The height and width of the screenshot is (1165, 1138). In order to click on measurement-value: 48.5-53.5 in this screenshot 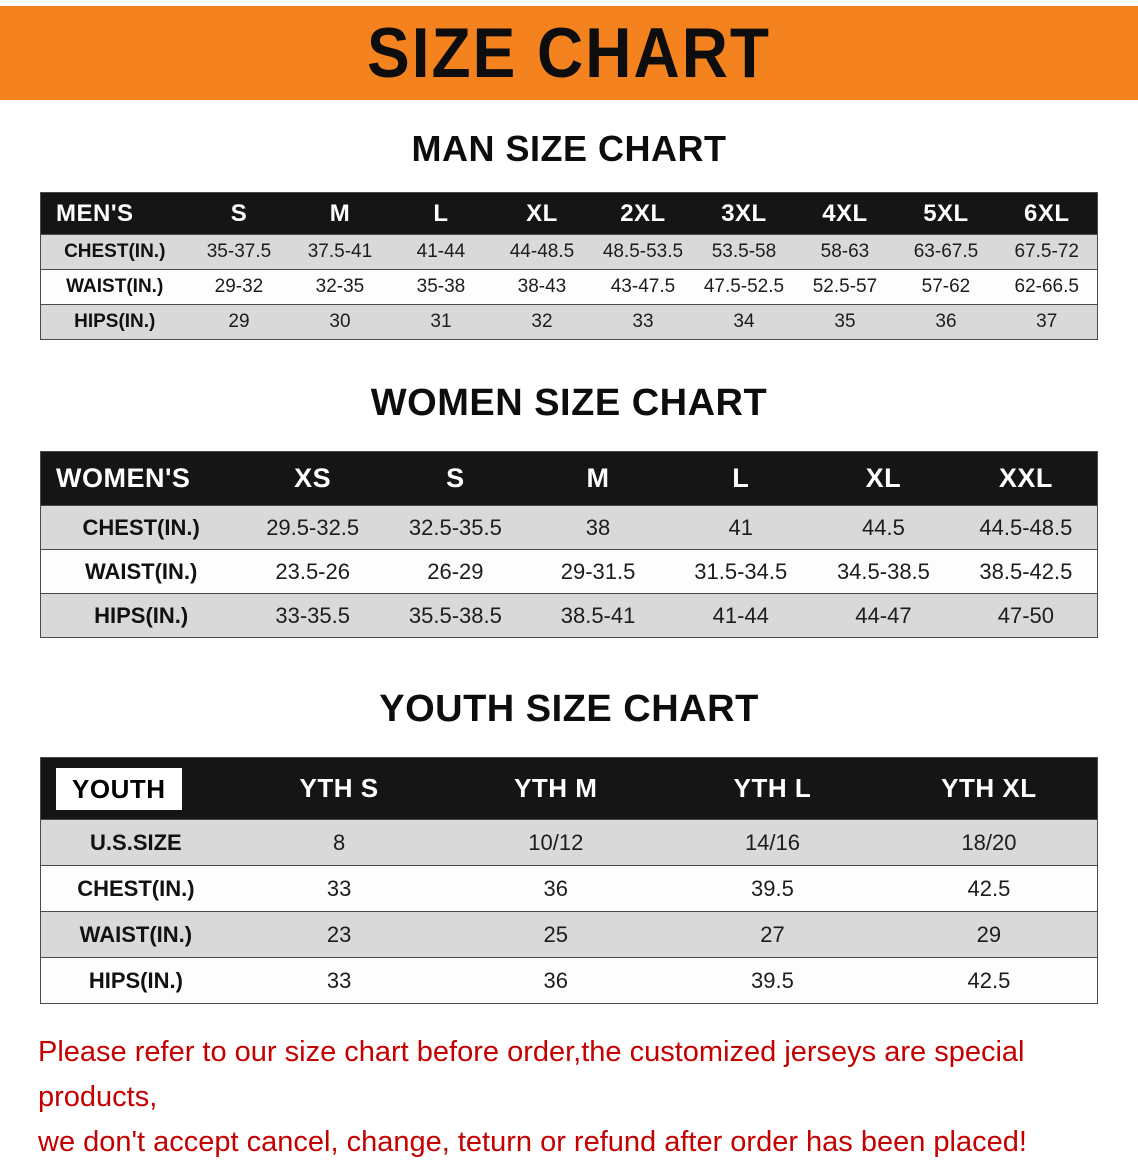, I will do `click(643, 252)`.